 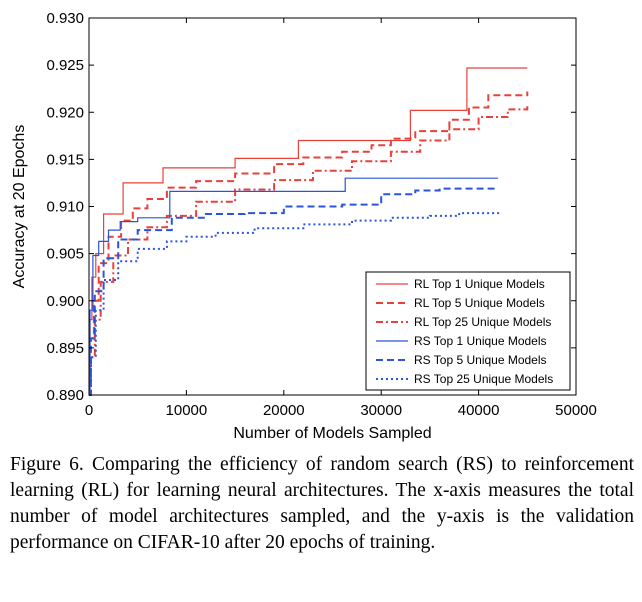 I want to click on x-tick-label: 30000, so click(x=381, y=410).